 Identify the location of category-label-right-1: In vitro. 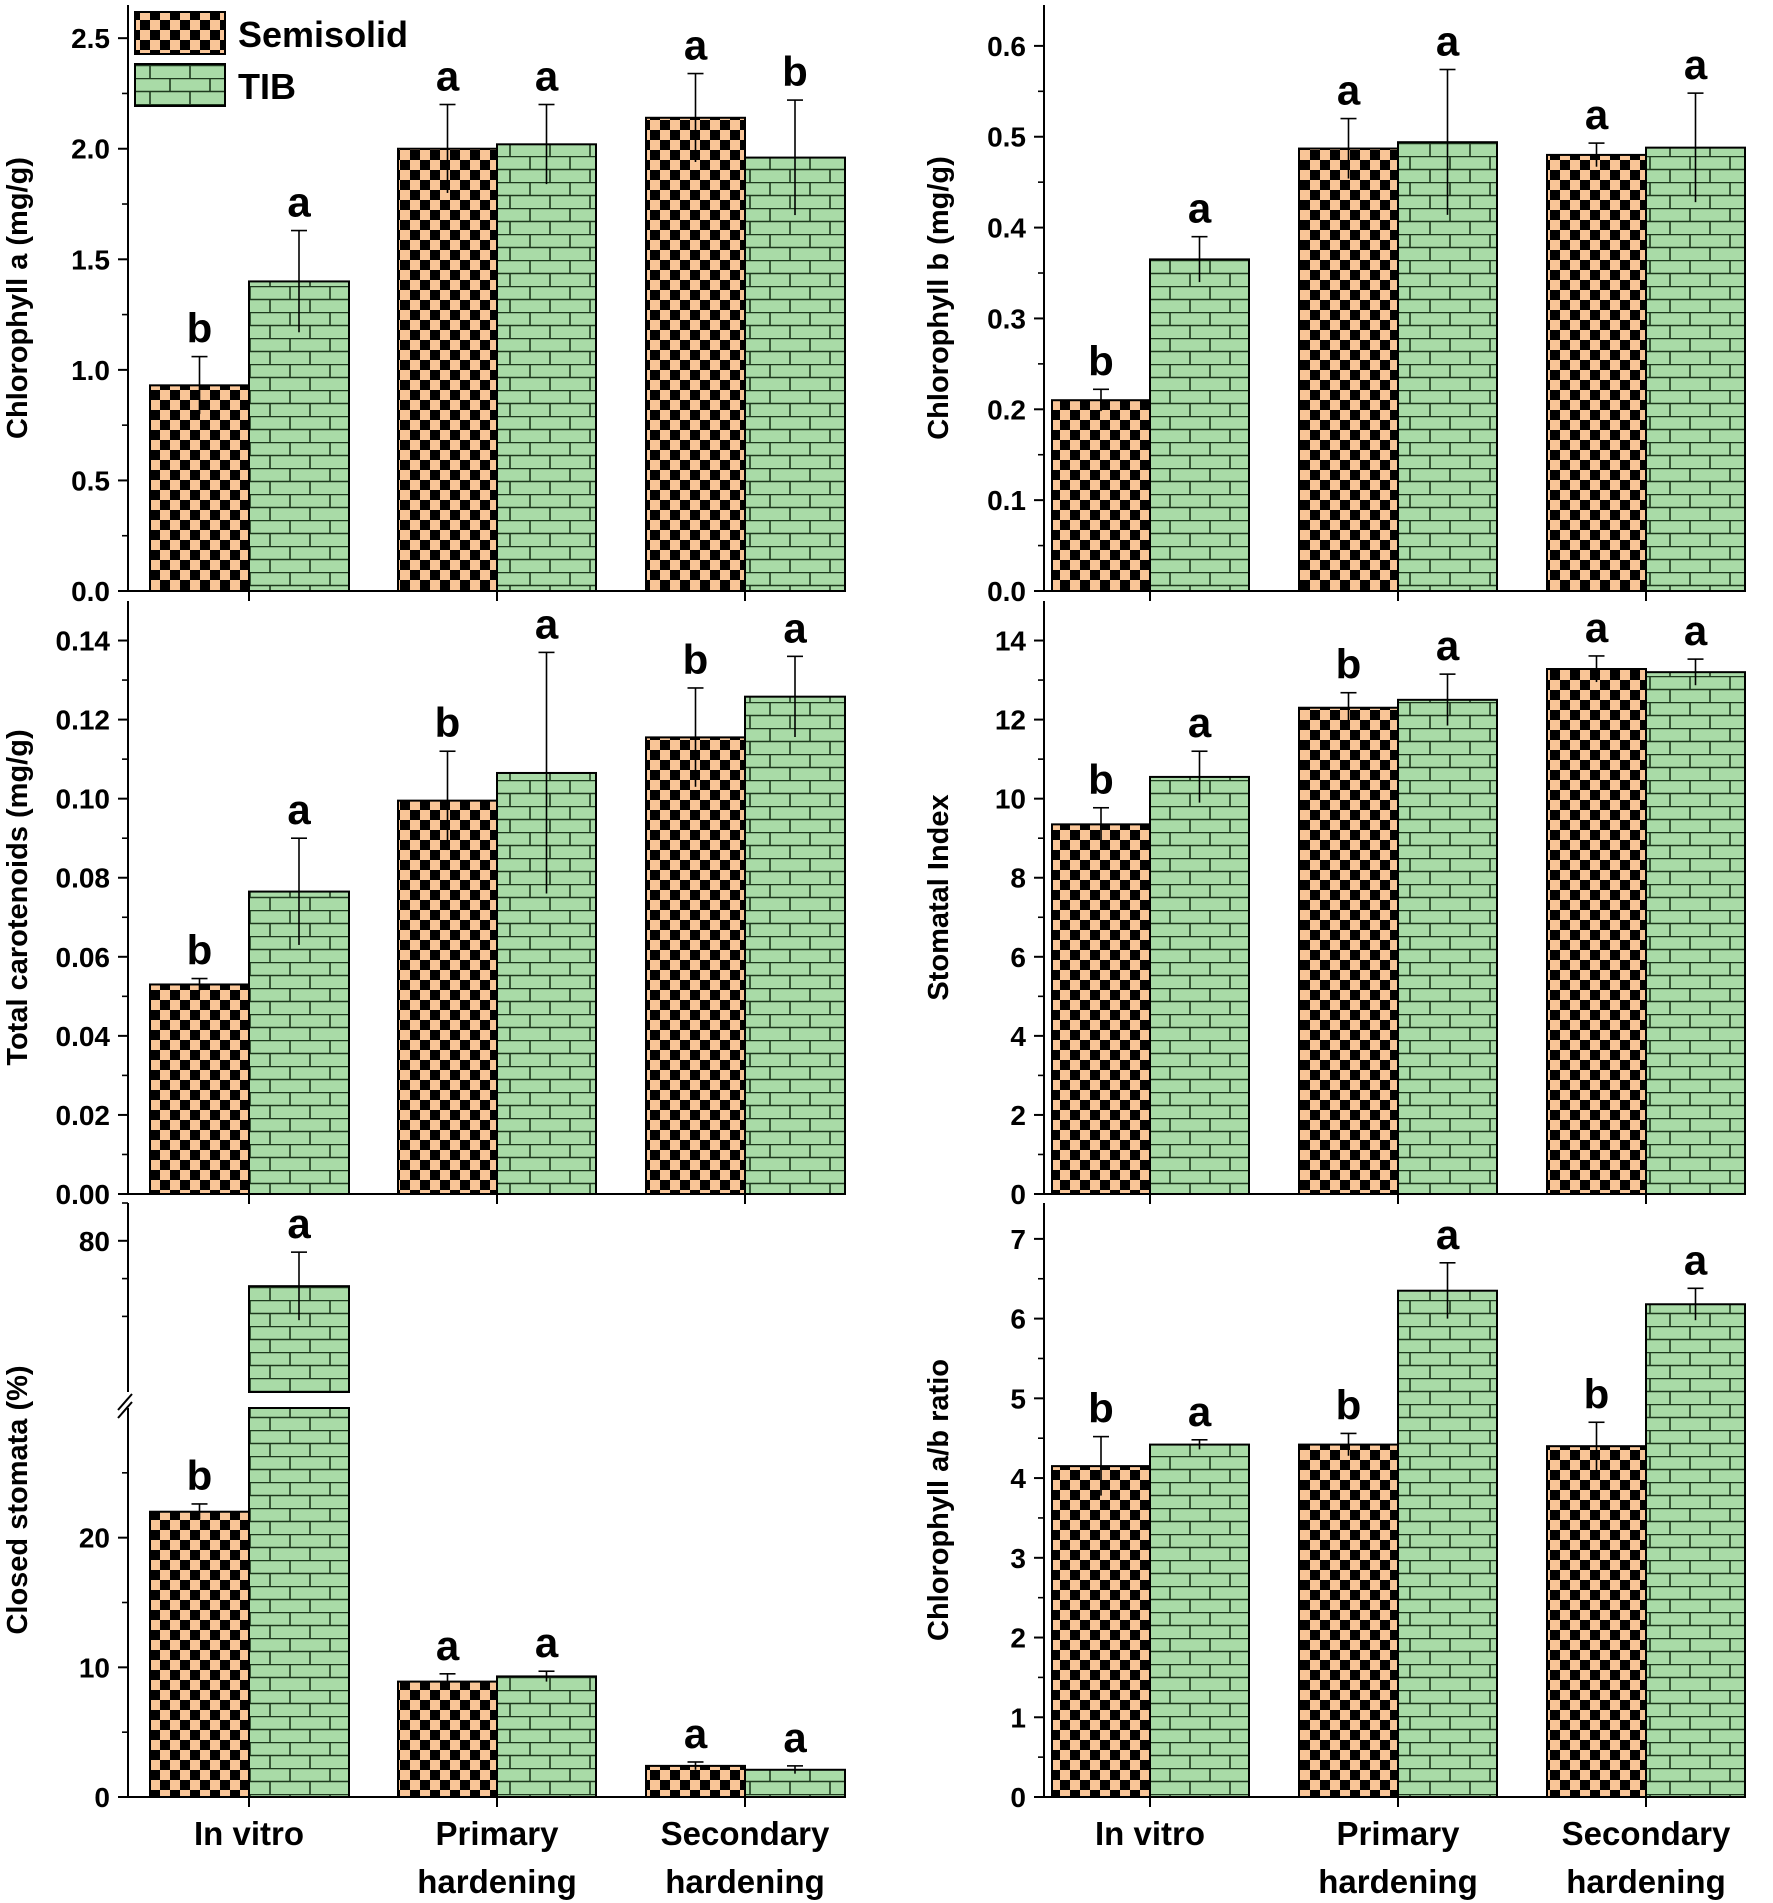
(1150, 1833).